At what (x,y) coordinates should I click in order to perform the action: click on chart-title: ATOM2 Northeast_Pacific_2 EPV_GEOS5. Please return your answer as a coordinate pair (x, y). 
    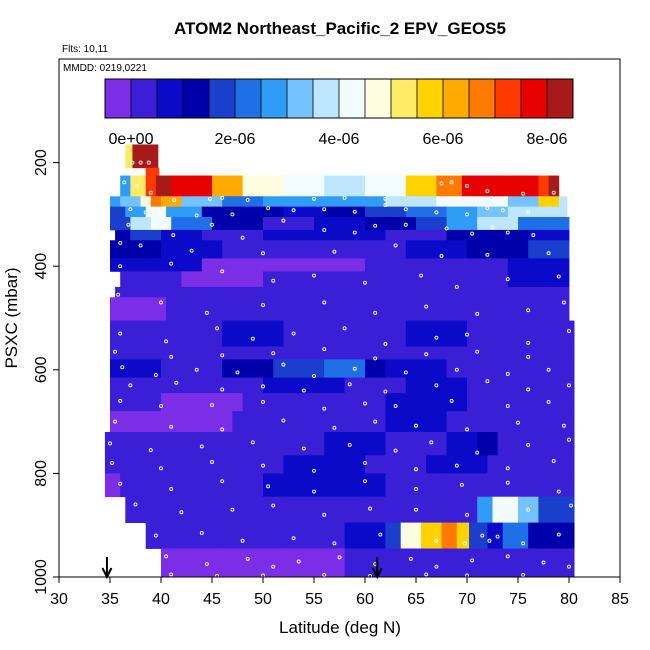
    Looking at the image, I should click on (340, 28).